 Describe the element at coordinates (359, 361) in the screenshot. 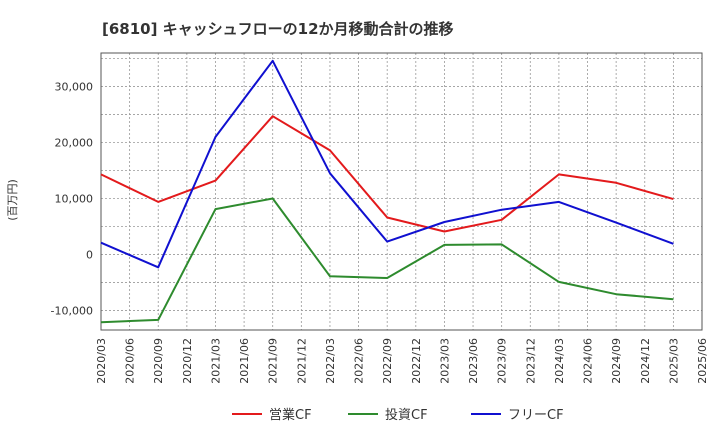

I see `x-tick-label: 2022/06` at that location.